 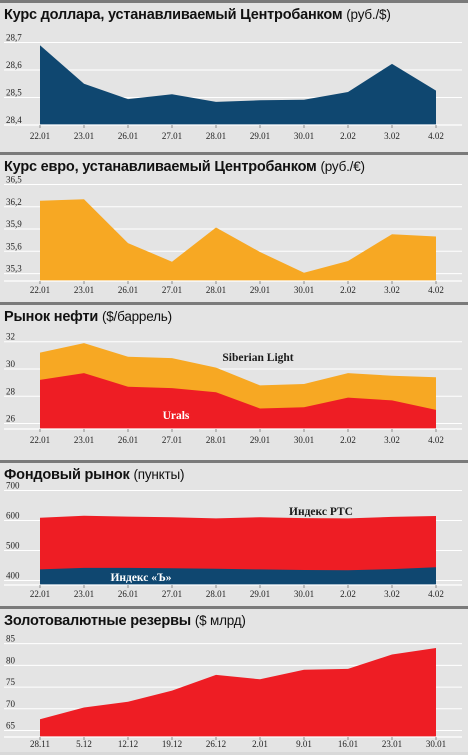 What do you see at coordinates (14, 269) in the screenshot?
I see `y-tick-label: 35,3` at bounding box center [14, 269].